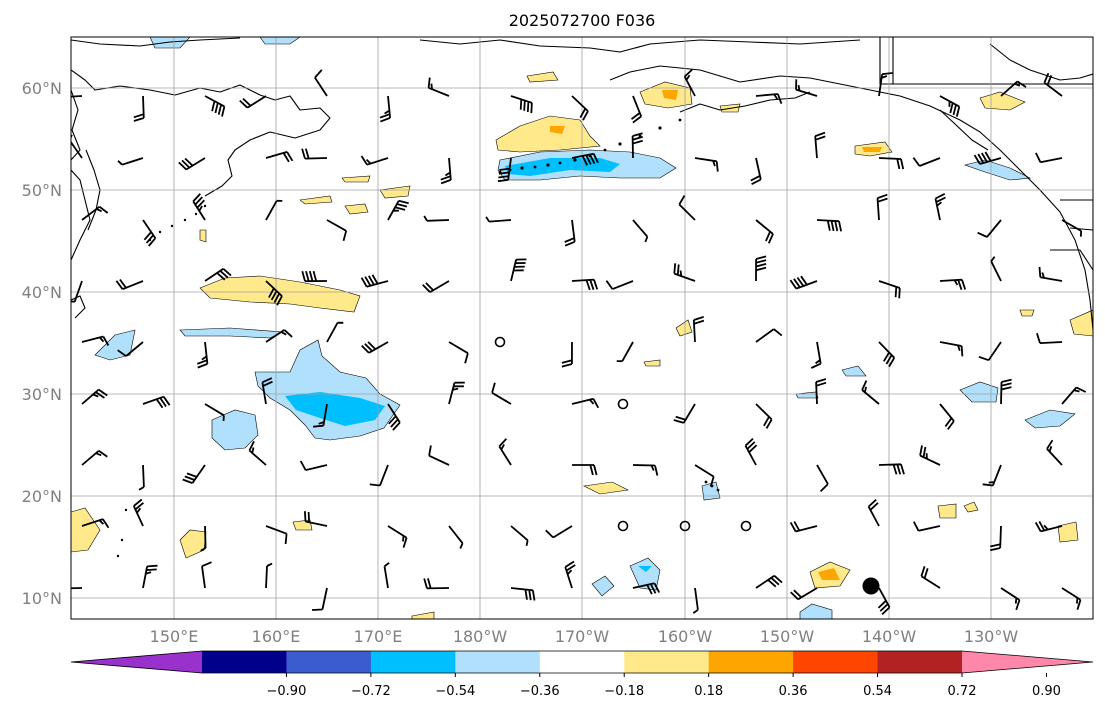 The width and height of the screenshot is (1105, 712). What do you see at coordinates (42, 292) in the screenshot?
I see `lat-label: 40°N` at bounding box center [42, 292].